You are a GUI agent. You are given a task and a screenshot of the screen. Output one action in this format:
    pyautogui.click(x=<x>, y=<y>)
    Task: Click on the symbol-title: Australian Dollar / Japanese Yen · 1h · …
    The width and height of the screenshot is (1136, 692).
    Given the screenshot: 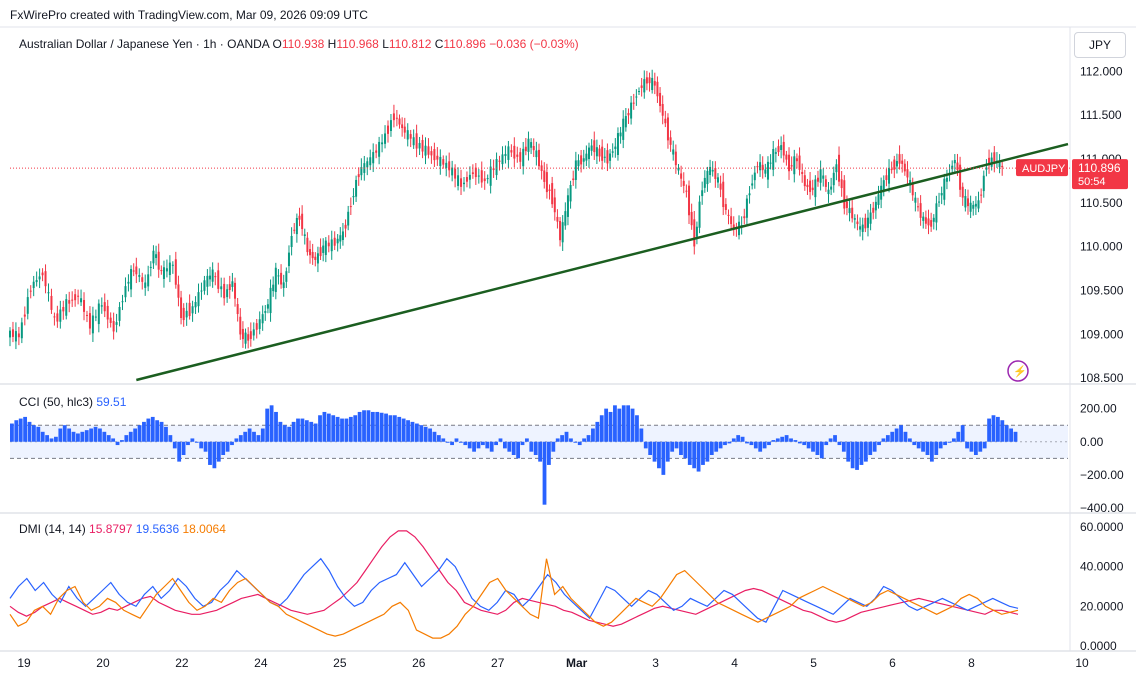 What is the action you would take?
    pyautogui.click(x=144, y=44)
    